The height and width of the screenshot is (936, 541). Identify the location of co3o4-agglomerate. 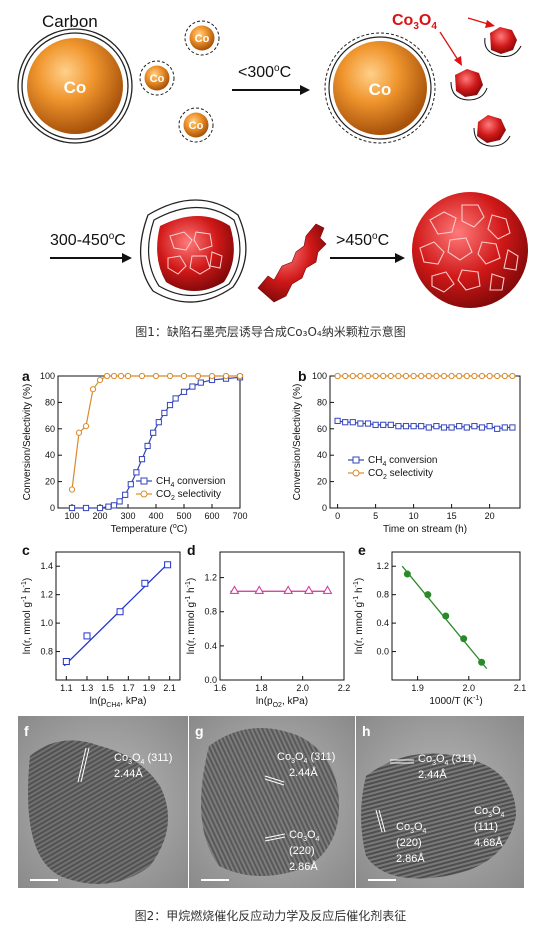
(470, 250).